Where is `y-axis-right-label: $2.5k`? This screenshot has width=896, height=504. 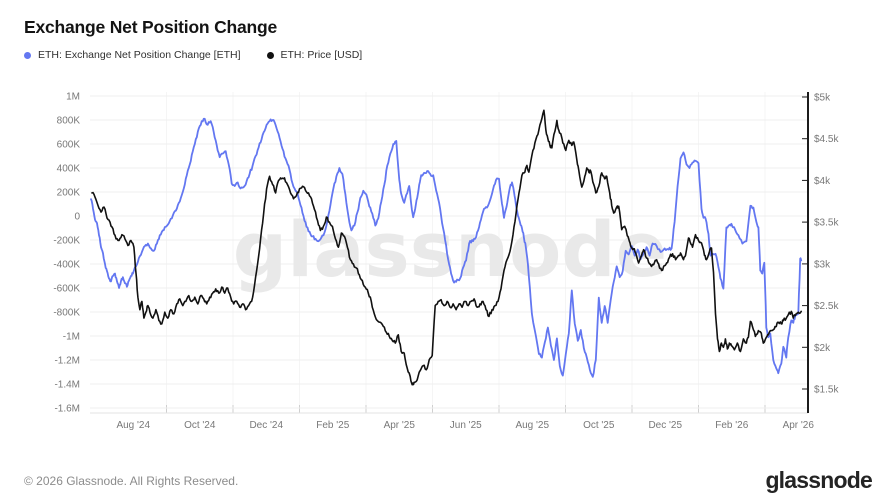
y-axis-right-label: $2.5k is located at coordinates (826, 306).